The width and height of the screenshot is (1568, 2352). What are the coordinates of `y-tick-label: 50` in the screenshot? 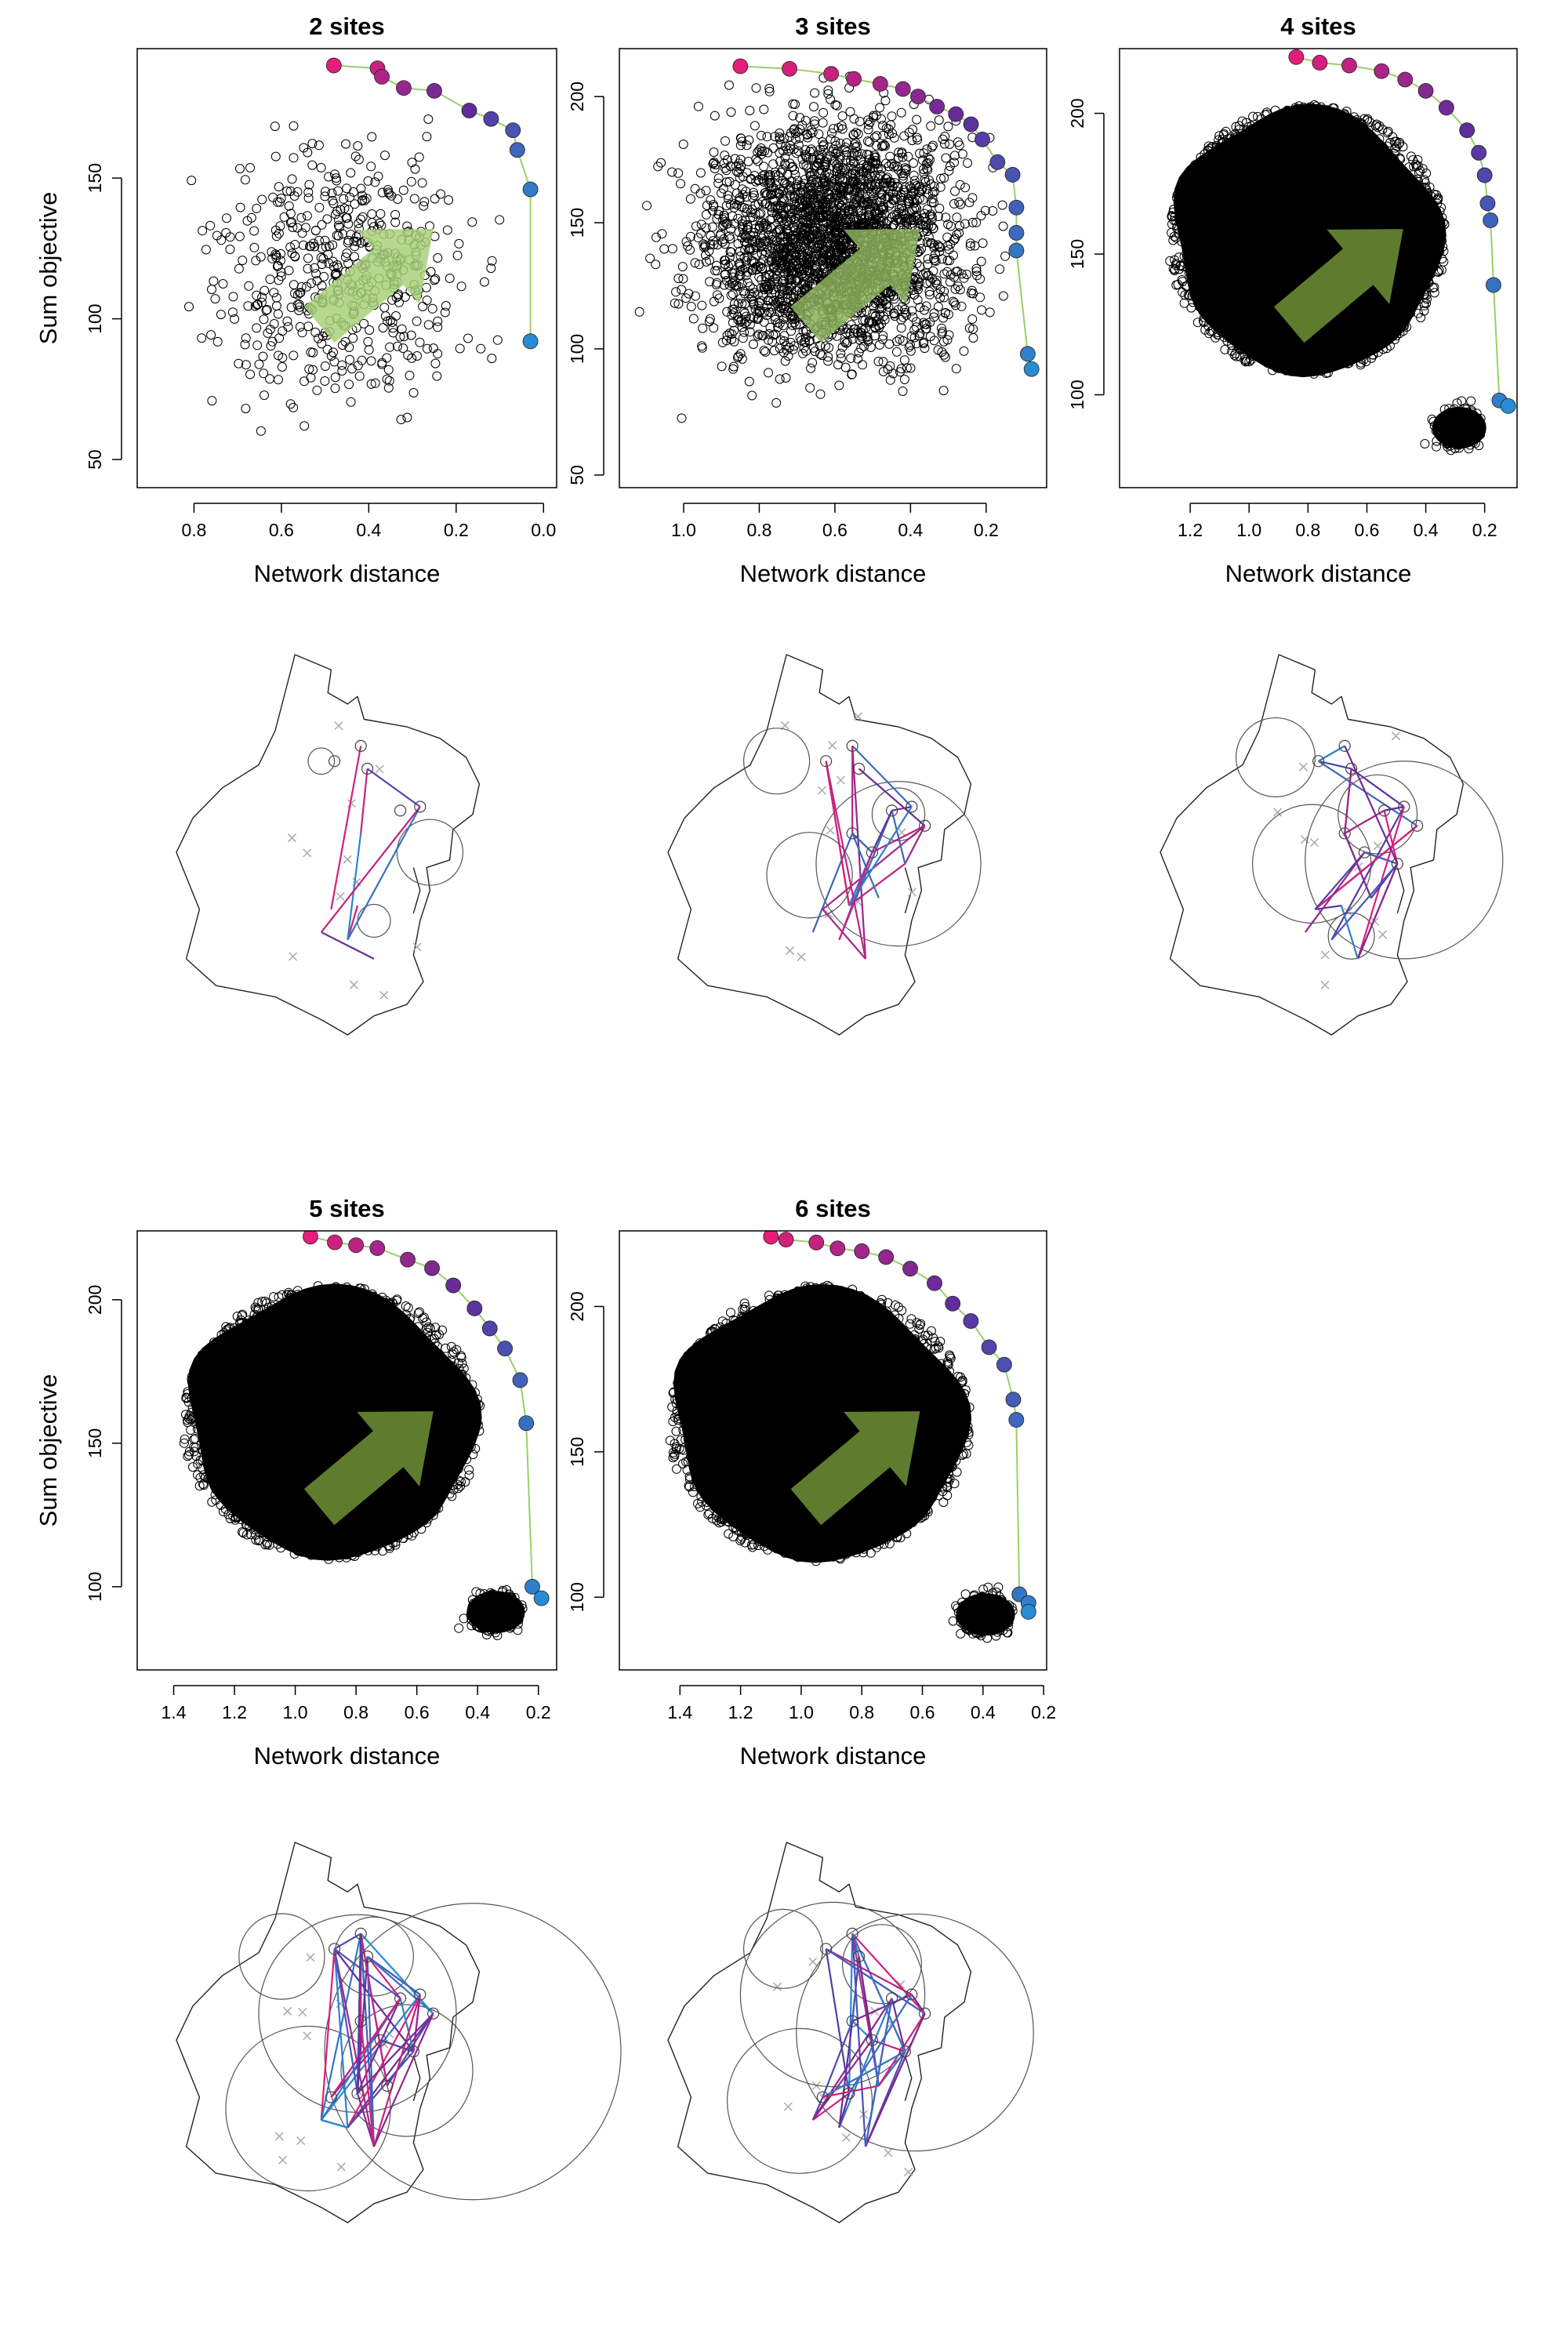 It's located at (95, 460).